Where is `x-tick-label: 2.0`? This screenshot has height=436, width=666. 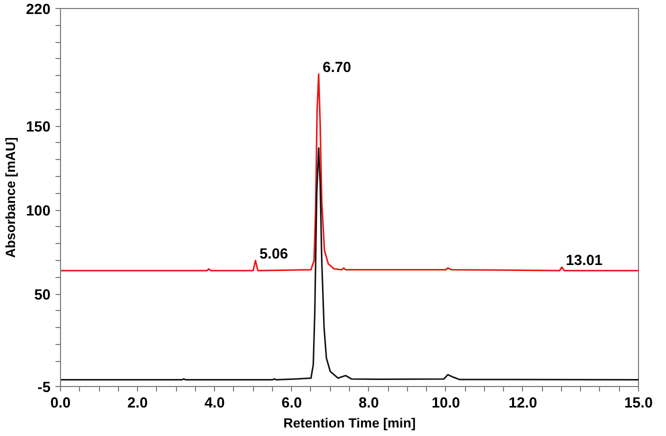 x-tick-label: 2.0 is located at coordinates (137, 404).